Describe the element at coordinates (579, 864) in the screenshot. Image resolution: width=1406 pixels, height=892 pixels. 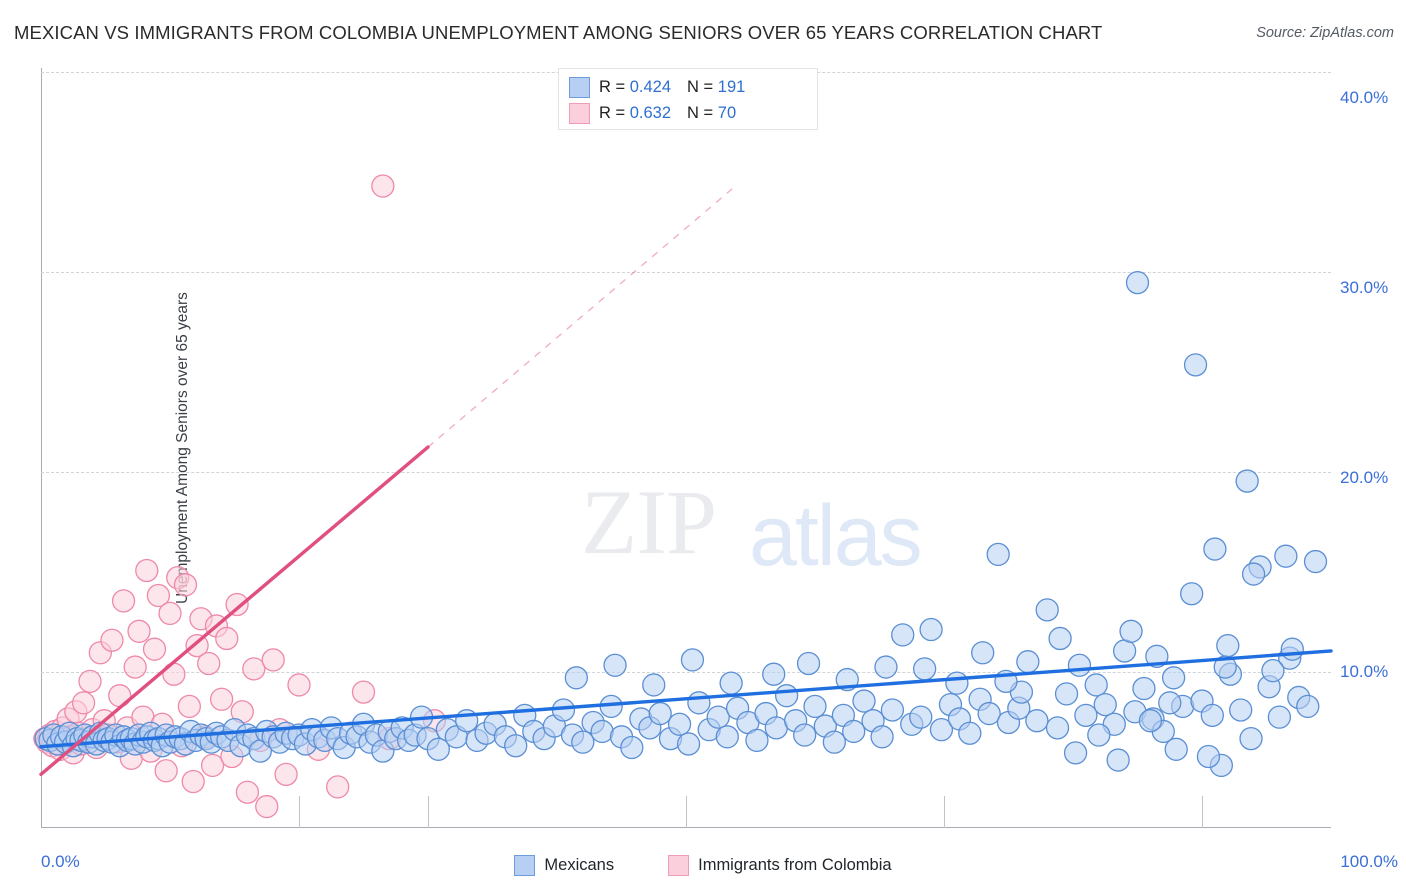
I see `legend-label-mexicans: Mexicans` at that location.